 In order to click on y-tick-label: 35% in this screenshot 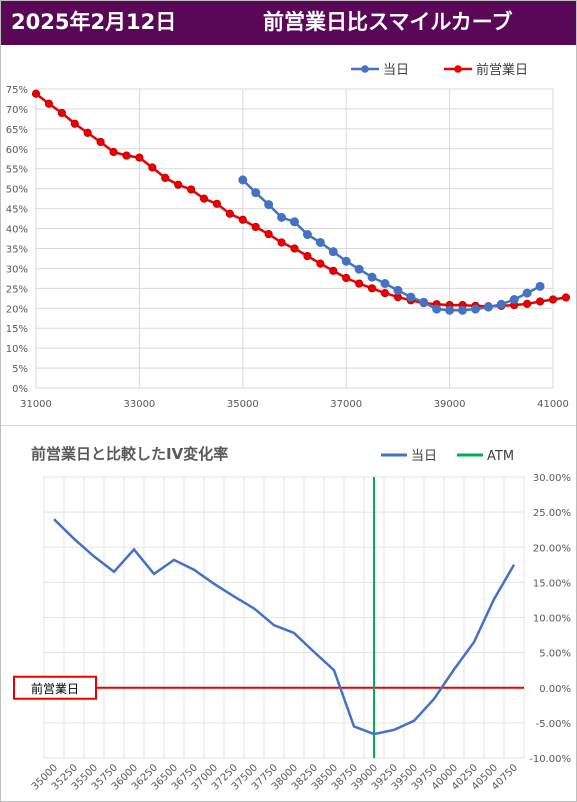, I will do `click(17, 249)`.